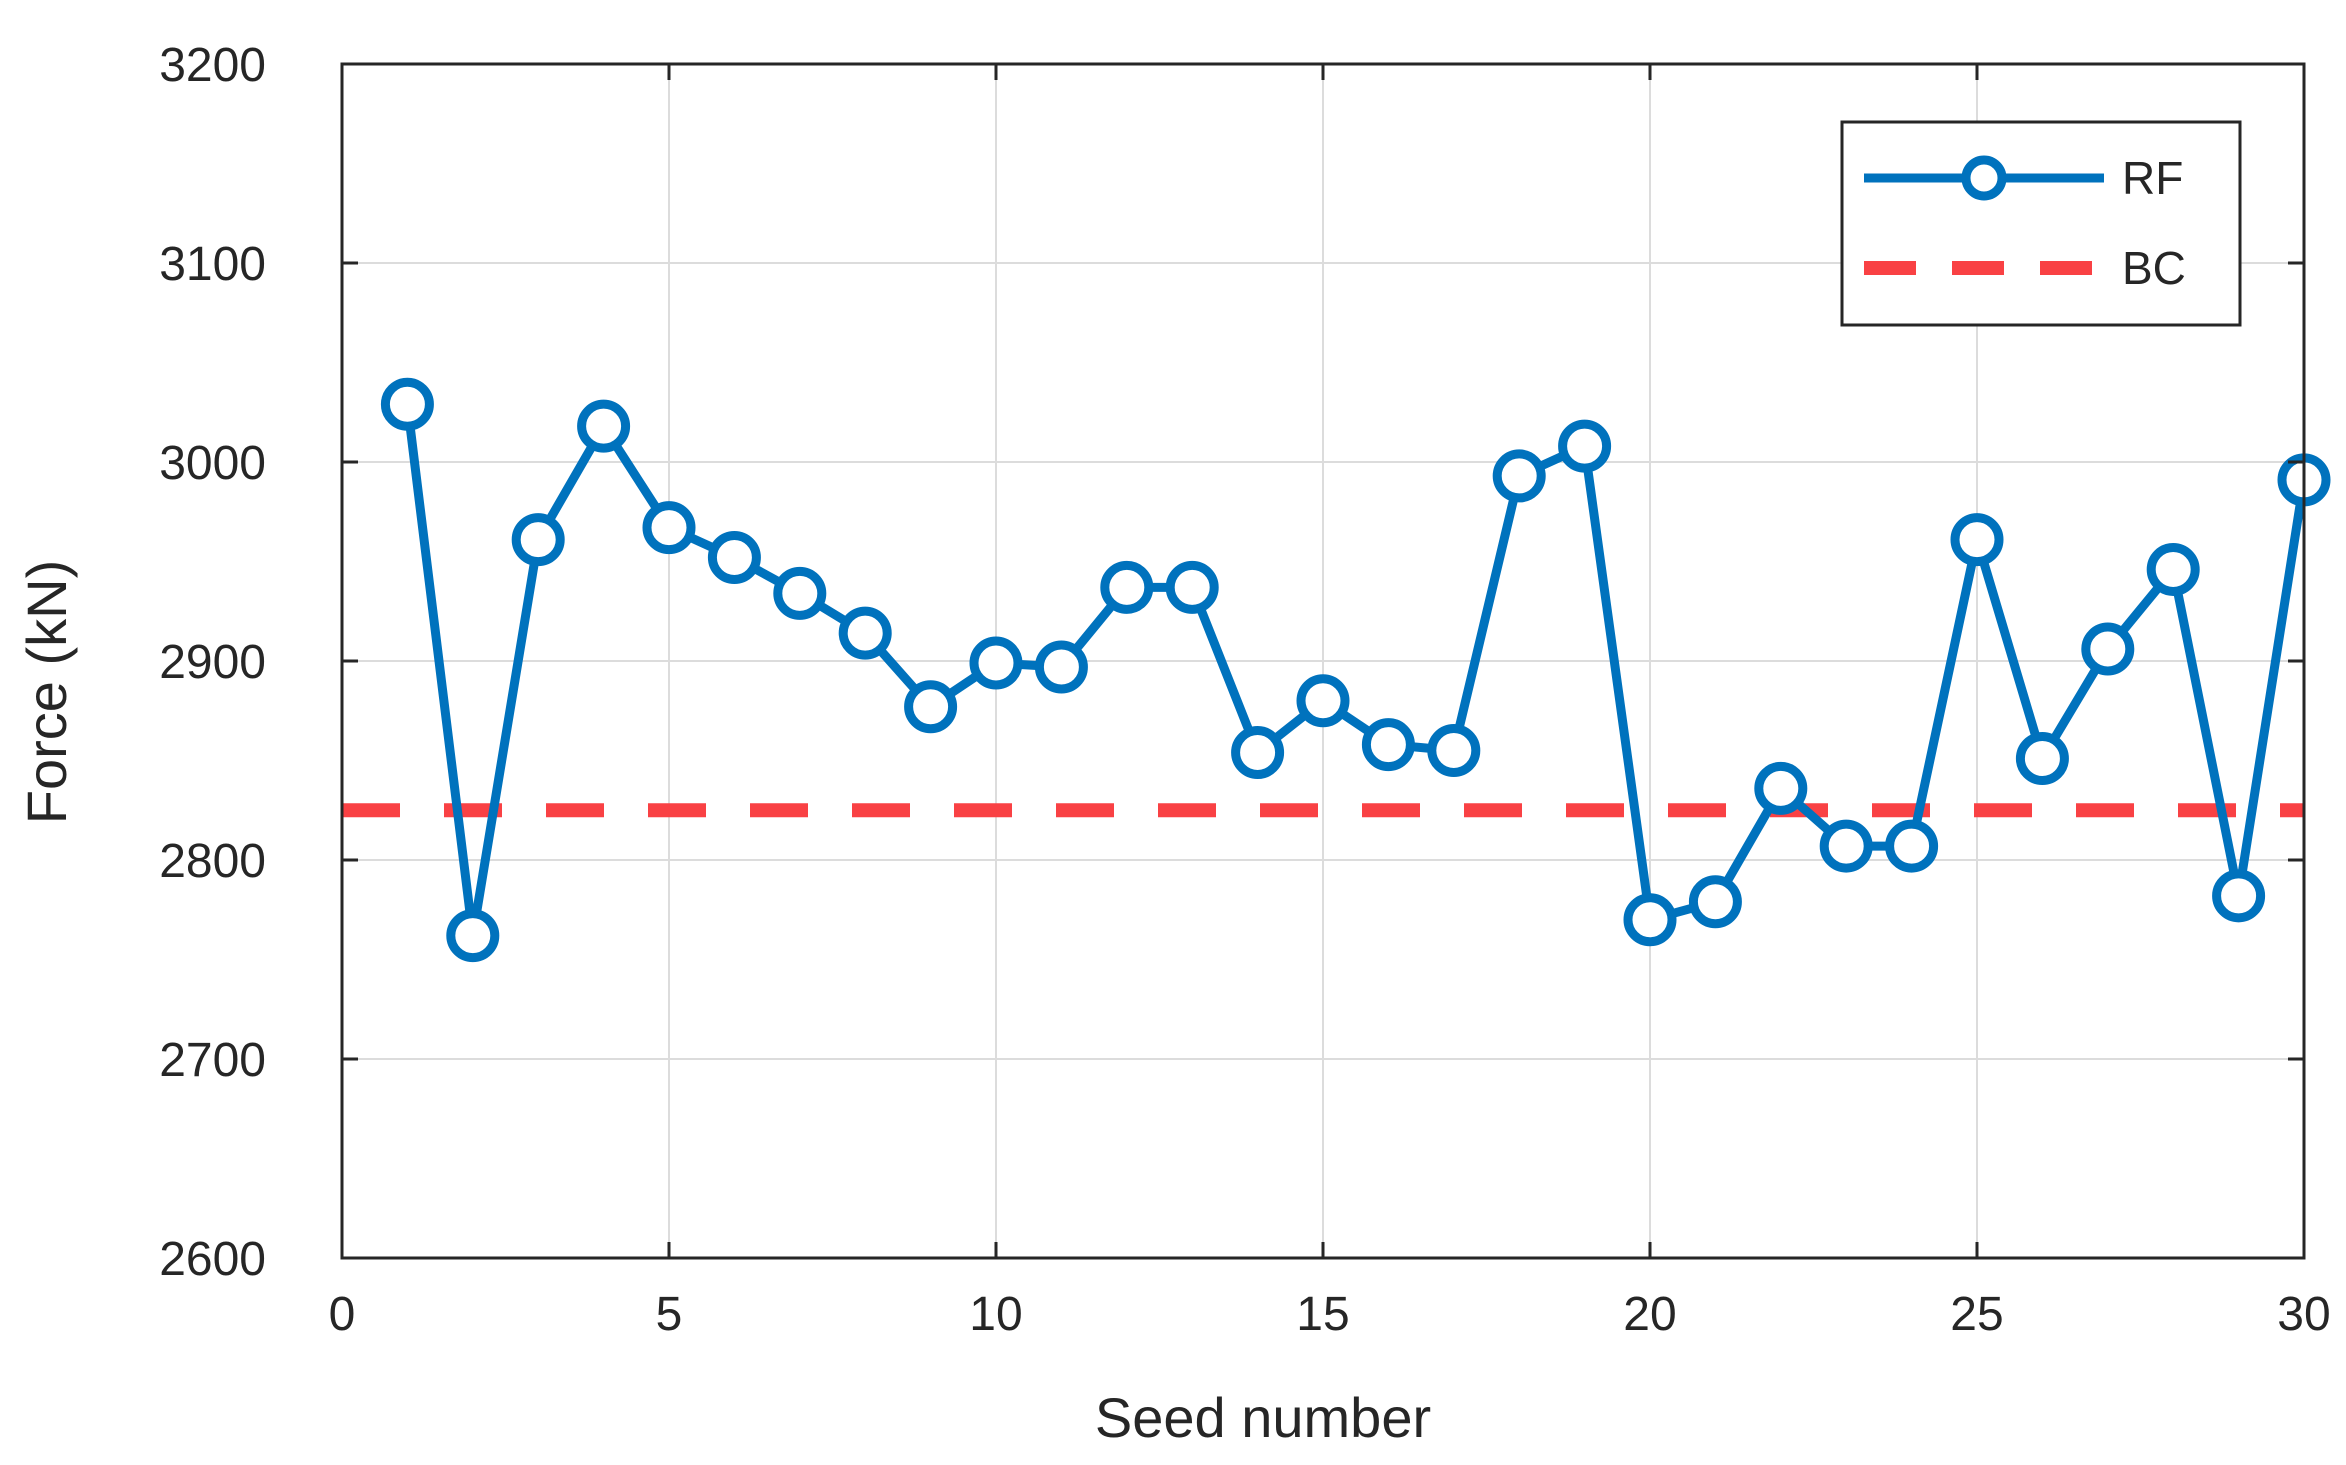  I want to click on y-tick-label: 2600, so click(212, 1259).